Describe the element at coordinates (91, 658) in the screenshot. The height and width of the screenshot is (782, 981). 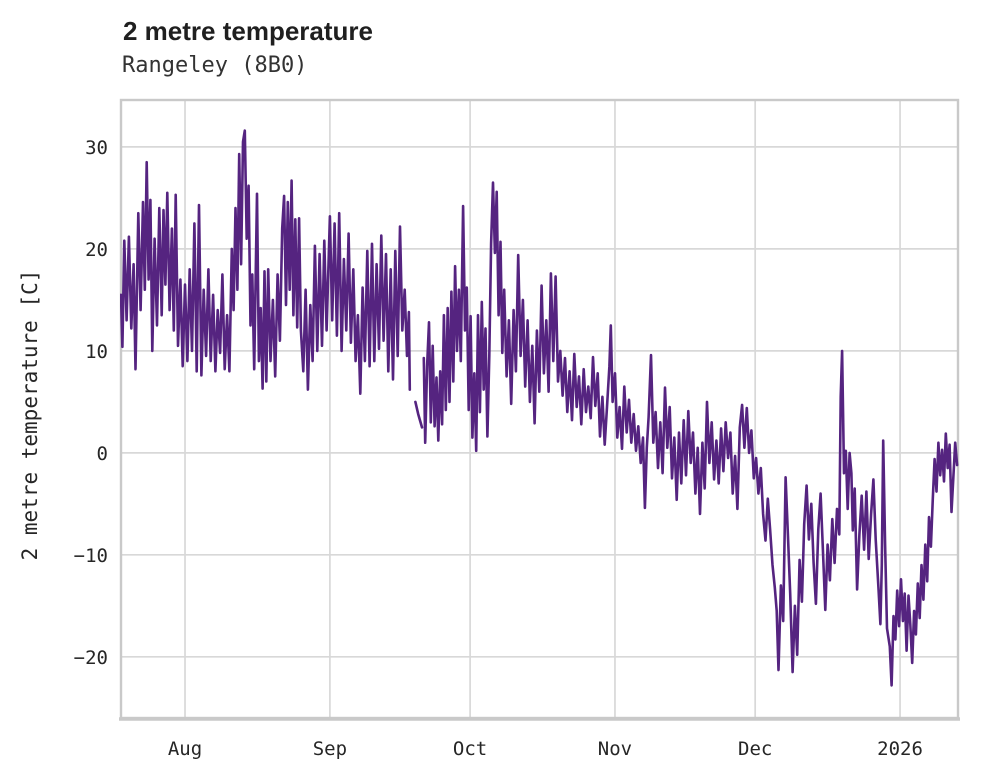
I see `y-tick-label: −20` at that location.